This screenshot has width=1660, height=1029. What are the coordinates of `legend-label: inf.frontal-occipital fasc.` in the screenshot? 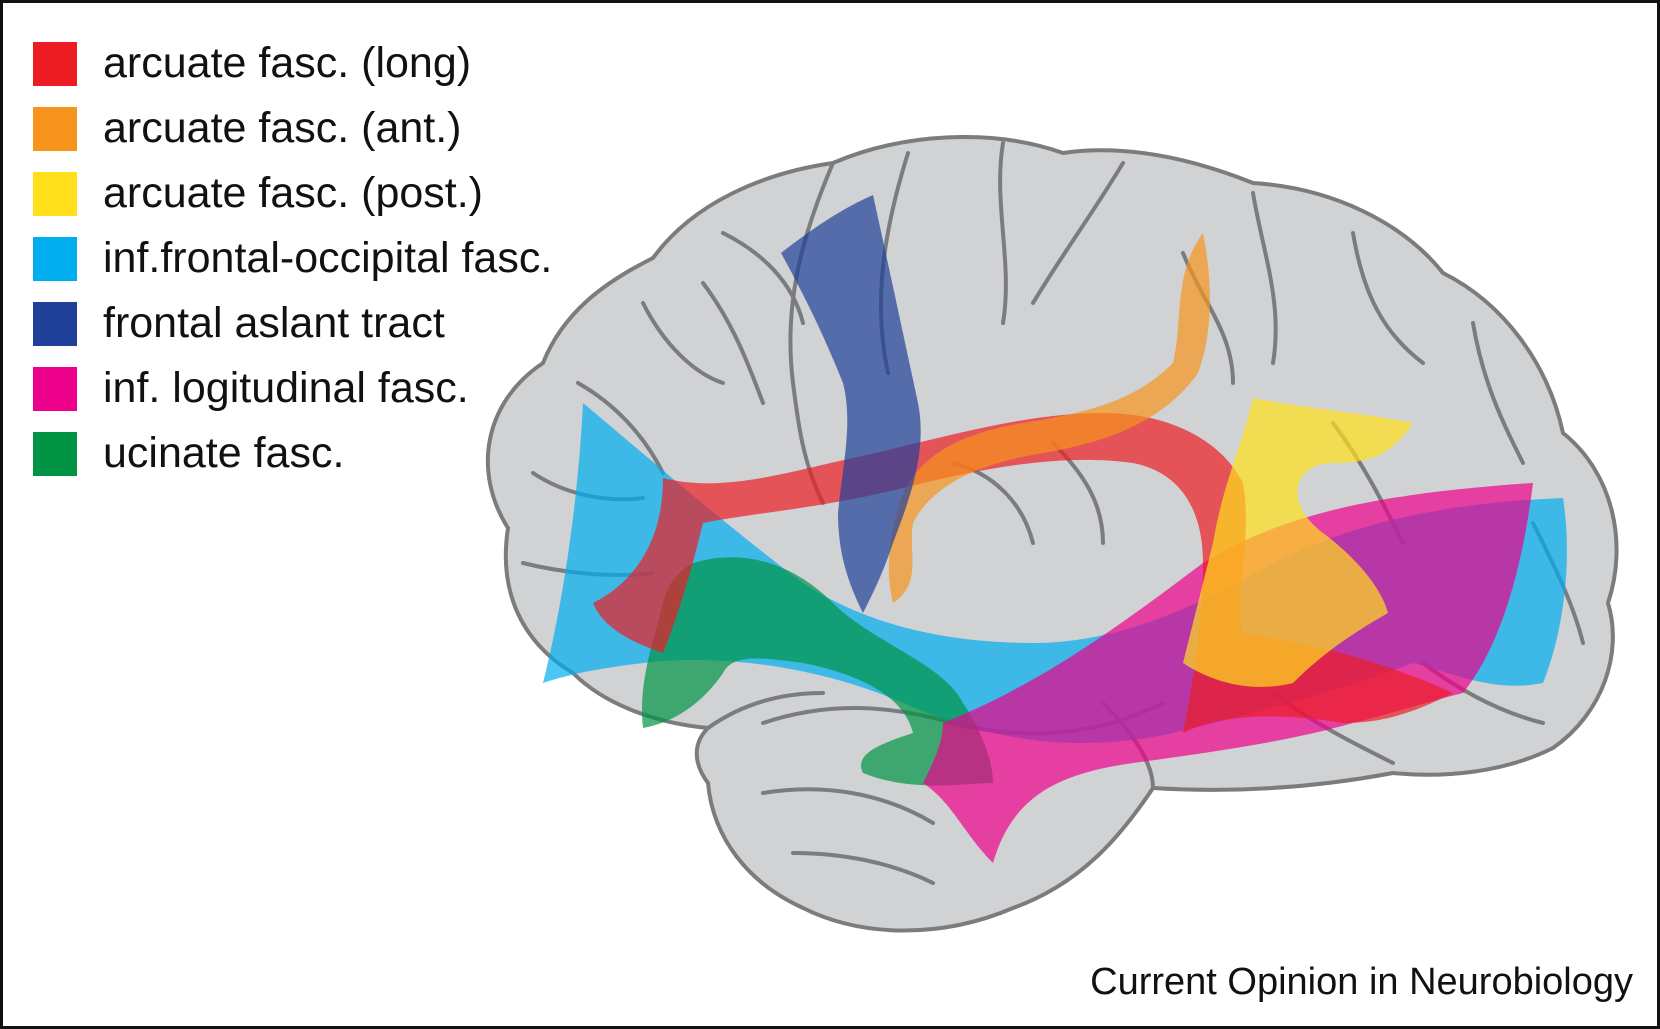 It's located at (328, 258).